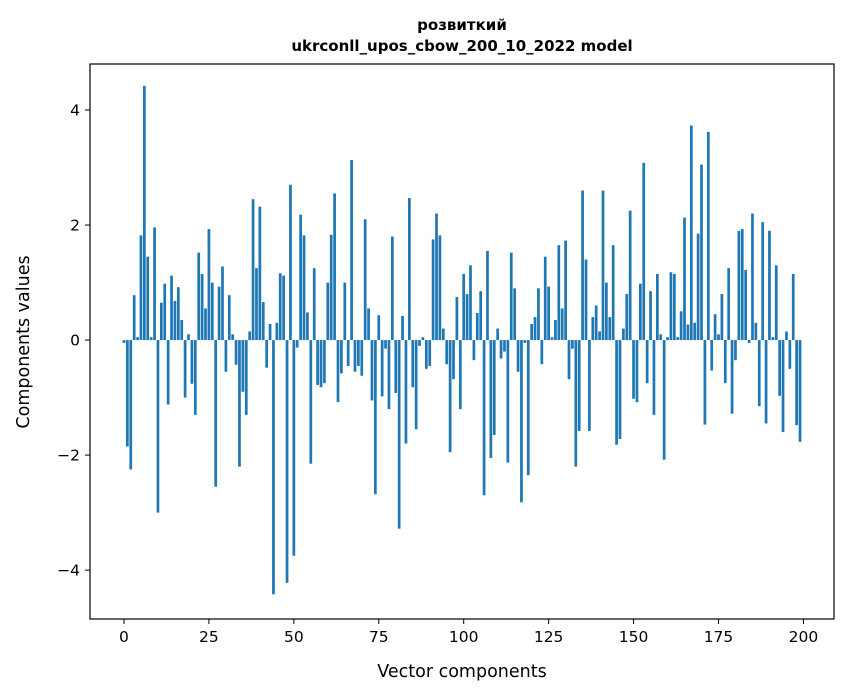 The width and height of the screenshot is (847, 696). What do you see at coordinates (73, 341) in the screenshot?
I see `y-ticks: −4 −2 0 2 4` at bounding box center [73, 341].